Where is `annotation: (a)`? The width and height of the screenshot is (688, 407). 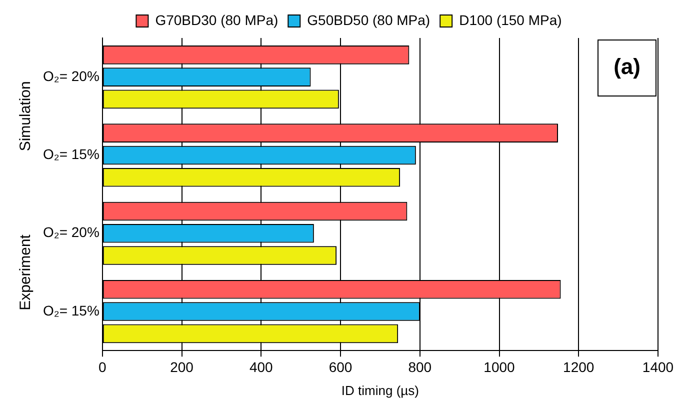 annotation: (a) is located at coordinates (627, 67).